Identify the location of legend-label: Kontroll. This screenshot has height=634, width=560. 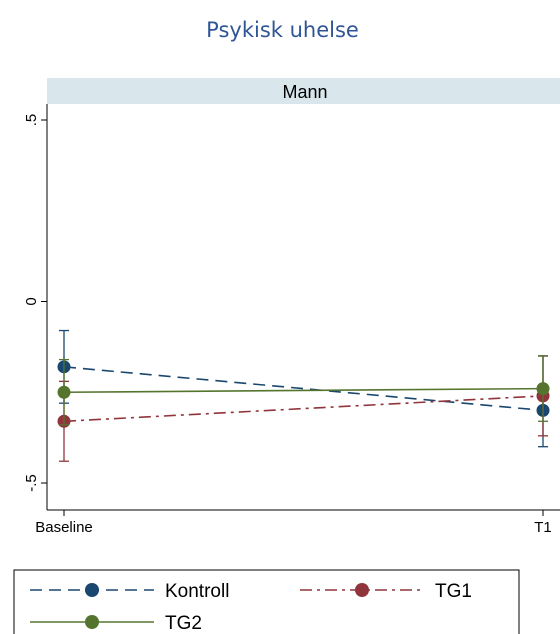
(197, 591).